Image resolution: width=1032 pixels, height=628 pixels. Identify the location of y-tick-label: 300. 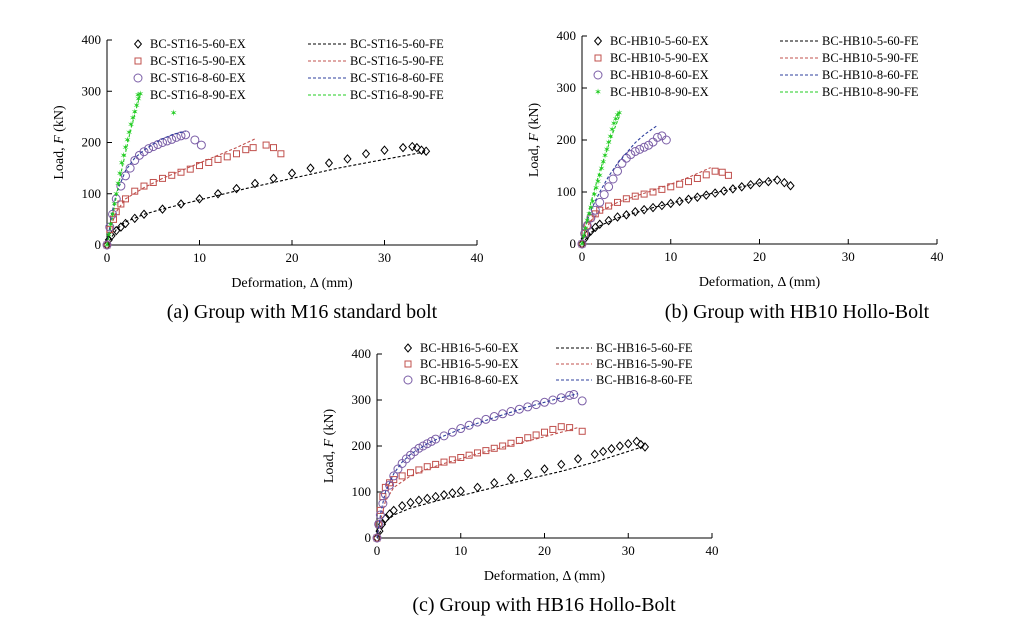
(362, 399).